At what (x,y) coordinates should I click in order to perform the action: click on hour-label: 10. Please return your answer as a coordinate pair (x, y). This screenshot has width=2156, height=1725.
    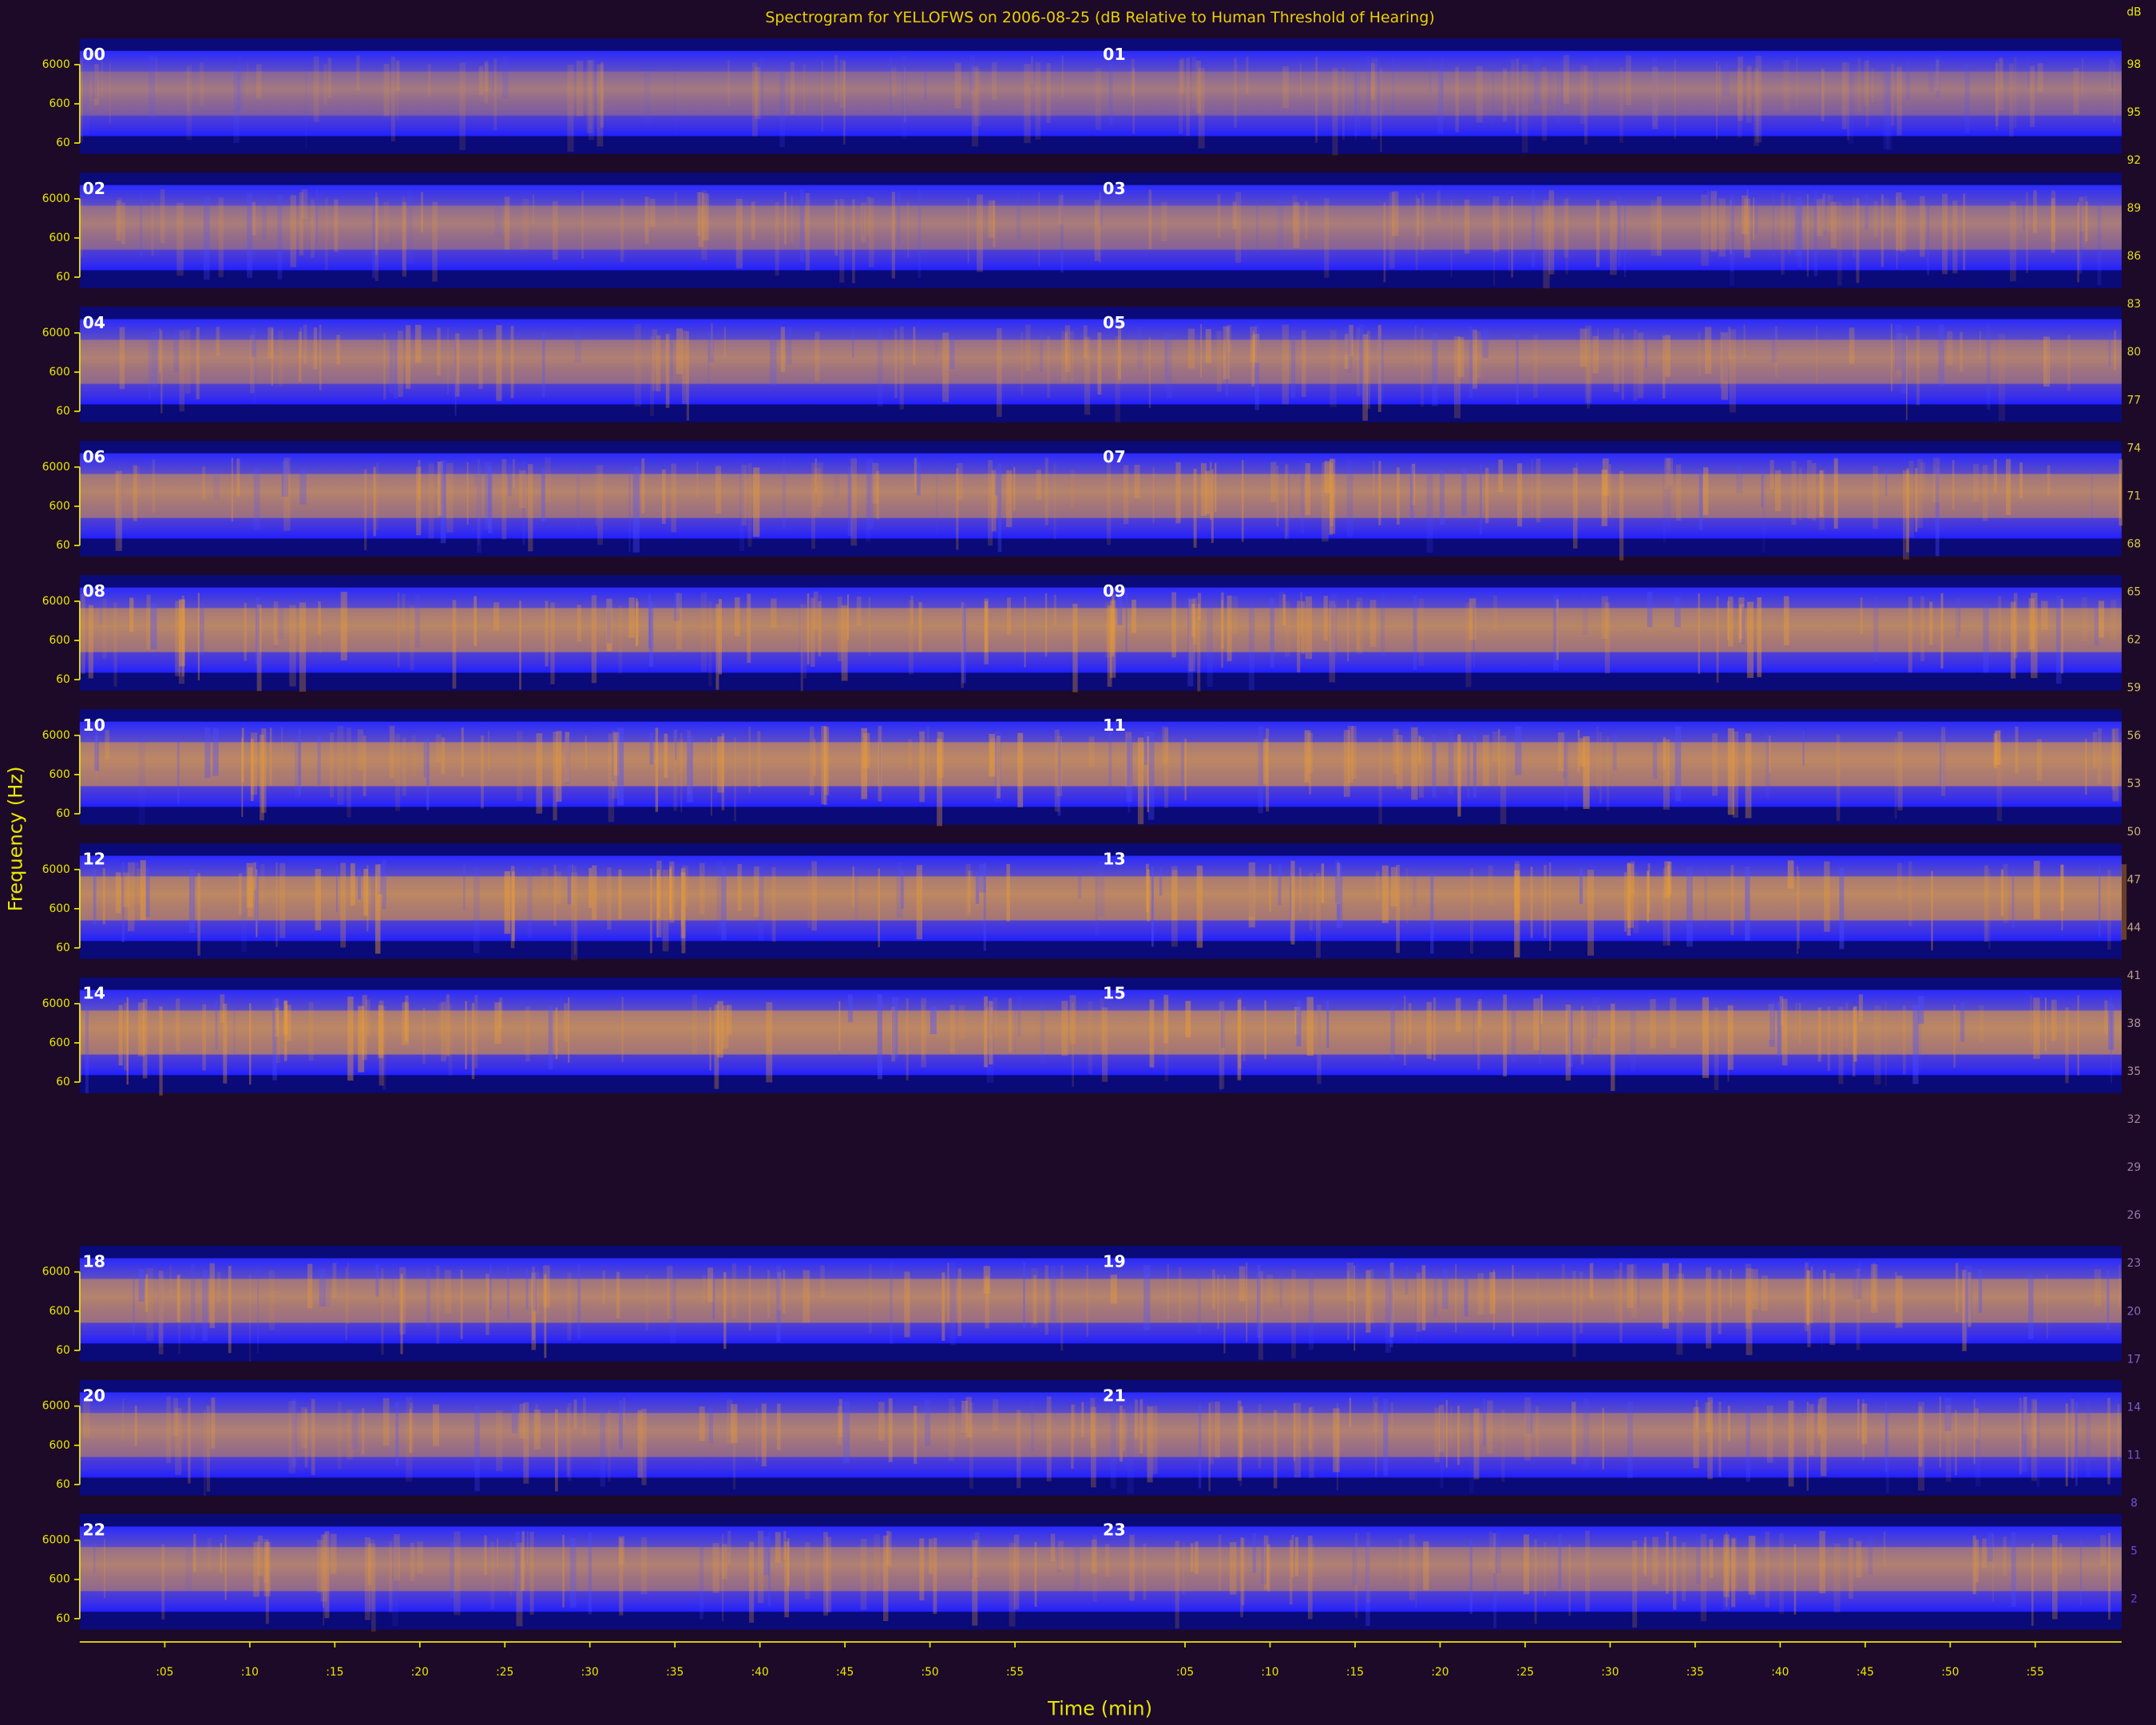
    Looking at the image, I should click on (93, 726).